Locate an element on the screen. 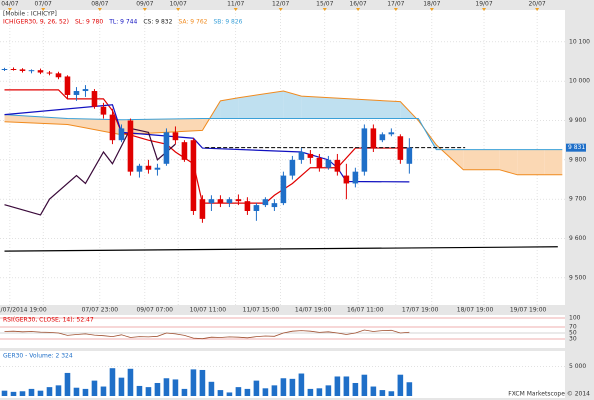  y-tick-label: 70 is located at coordinates (573, 327).